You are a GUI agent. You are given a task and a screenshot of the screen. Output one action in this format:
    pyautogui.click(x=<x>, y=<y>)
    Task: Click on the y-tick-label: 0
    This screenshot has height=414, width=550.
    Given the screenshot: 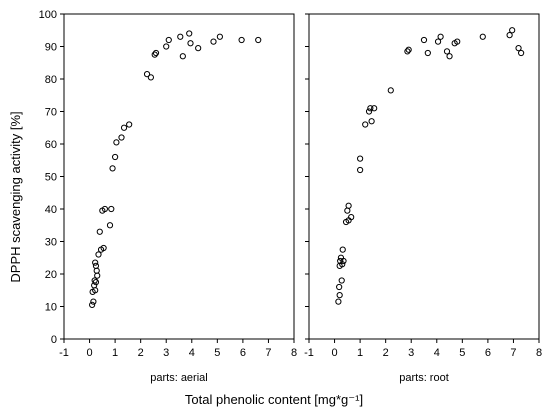 What is the action you would take?
    pyautogui.click(x=54, y=340)
    